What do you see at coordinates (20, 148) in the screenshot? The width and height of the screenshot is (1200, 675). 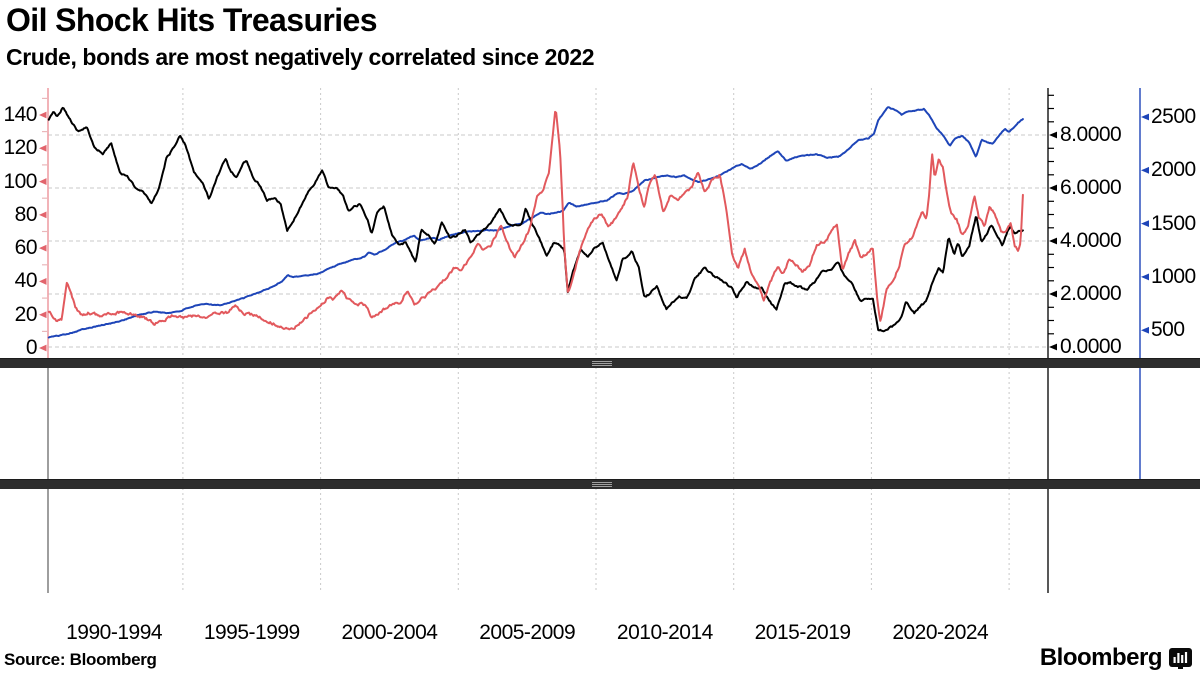 I see `left-axis-tick-label: 120` at bounding box center [20, 148].